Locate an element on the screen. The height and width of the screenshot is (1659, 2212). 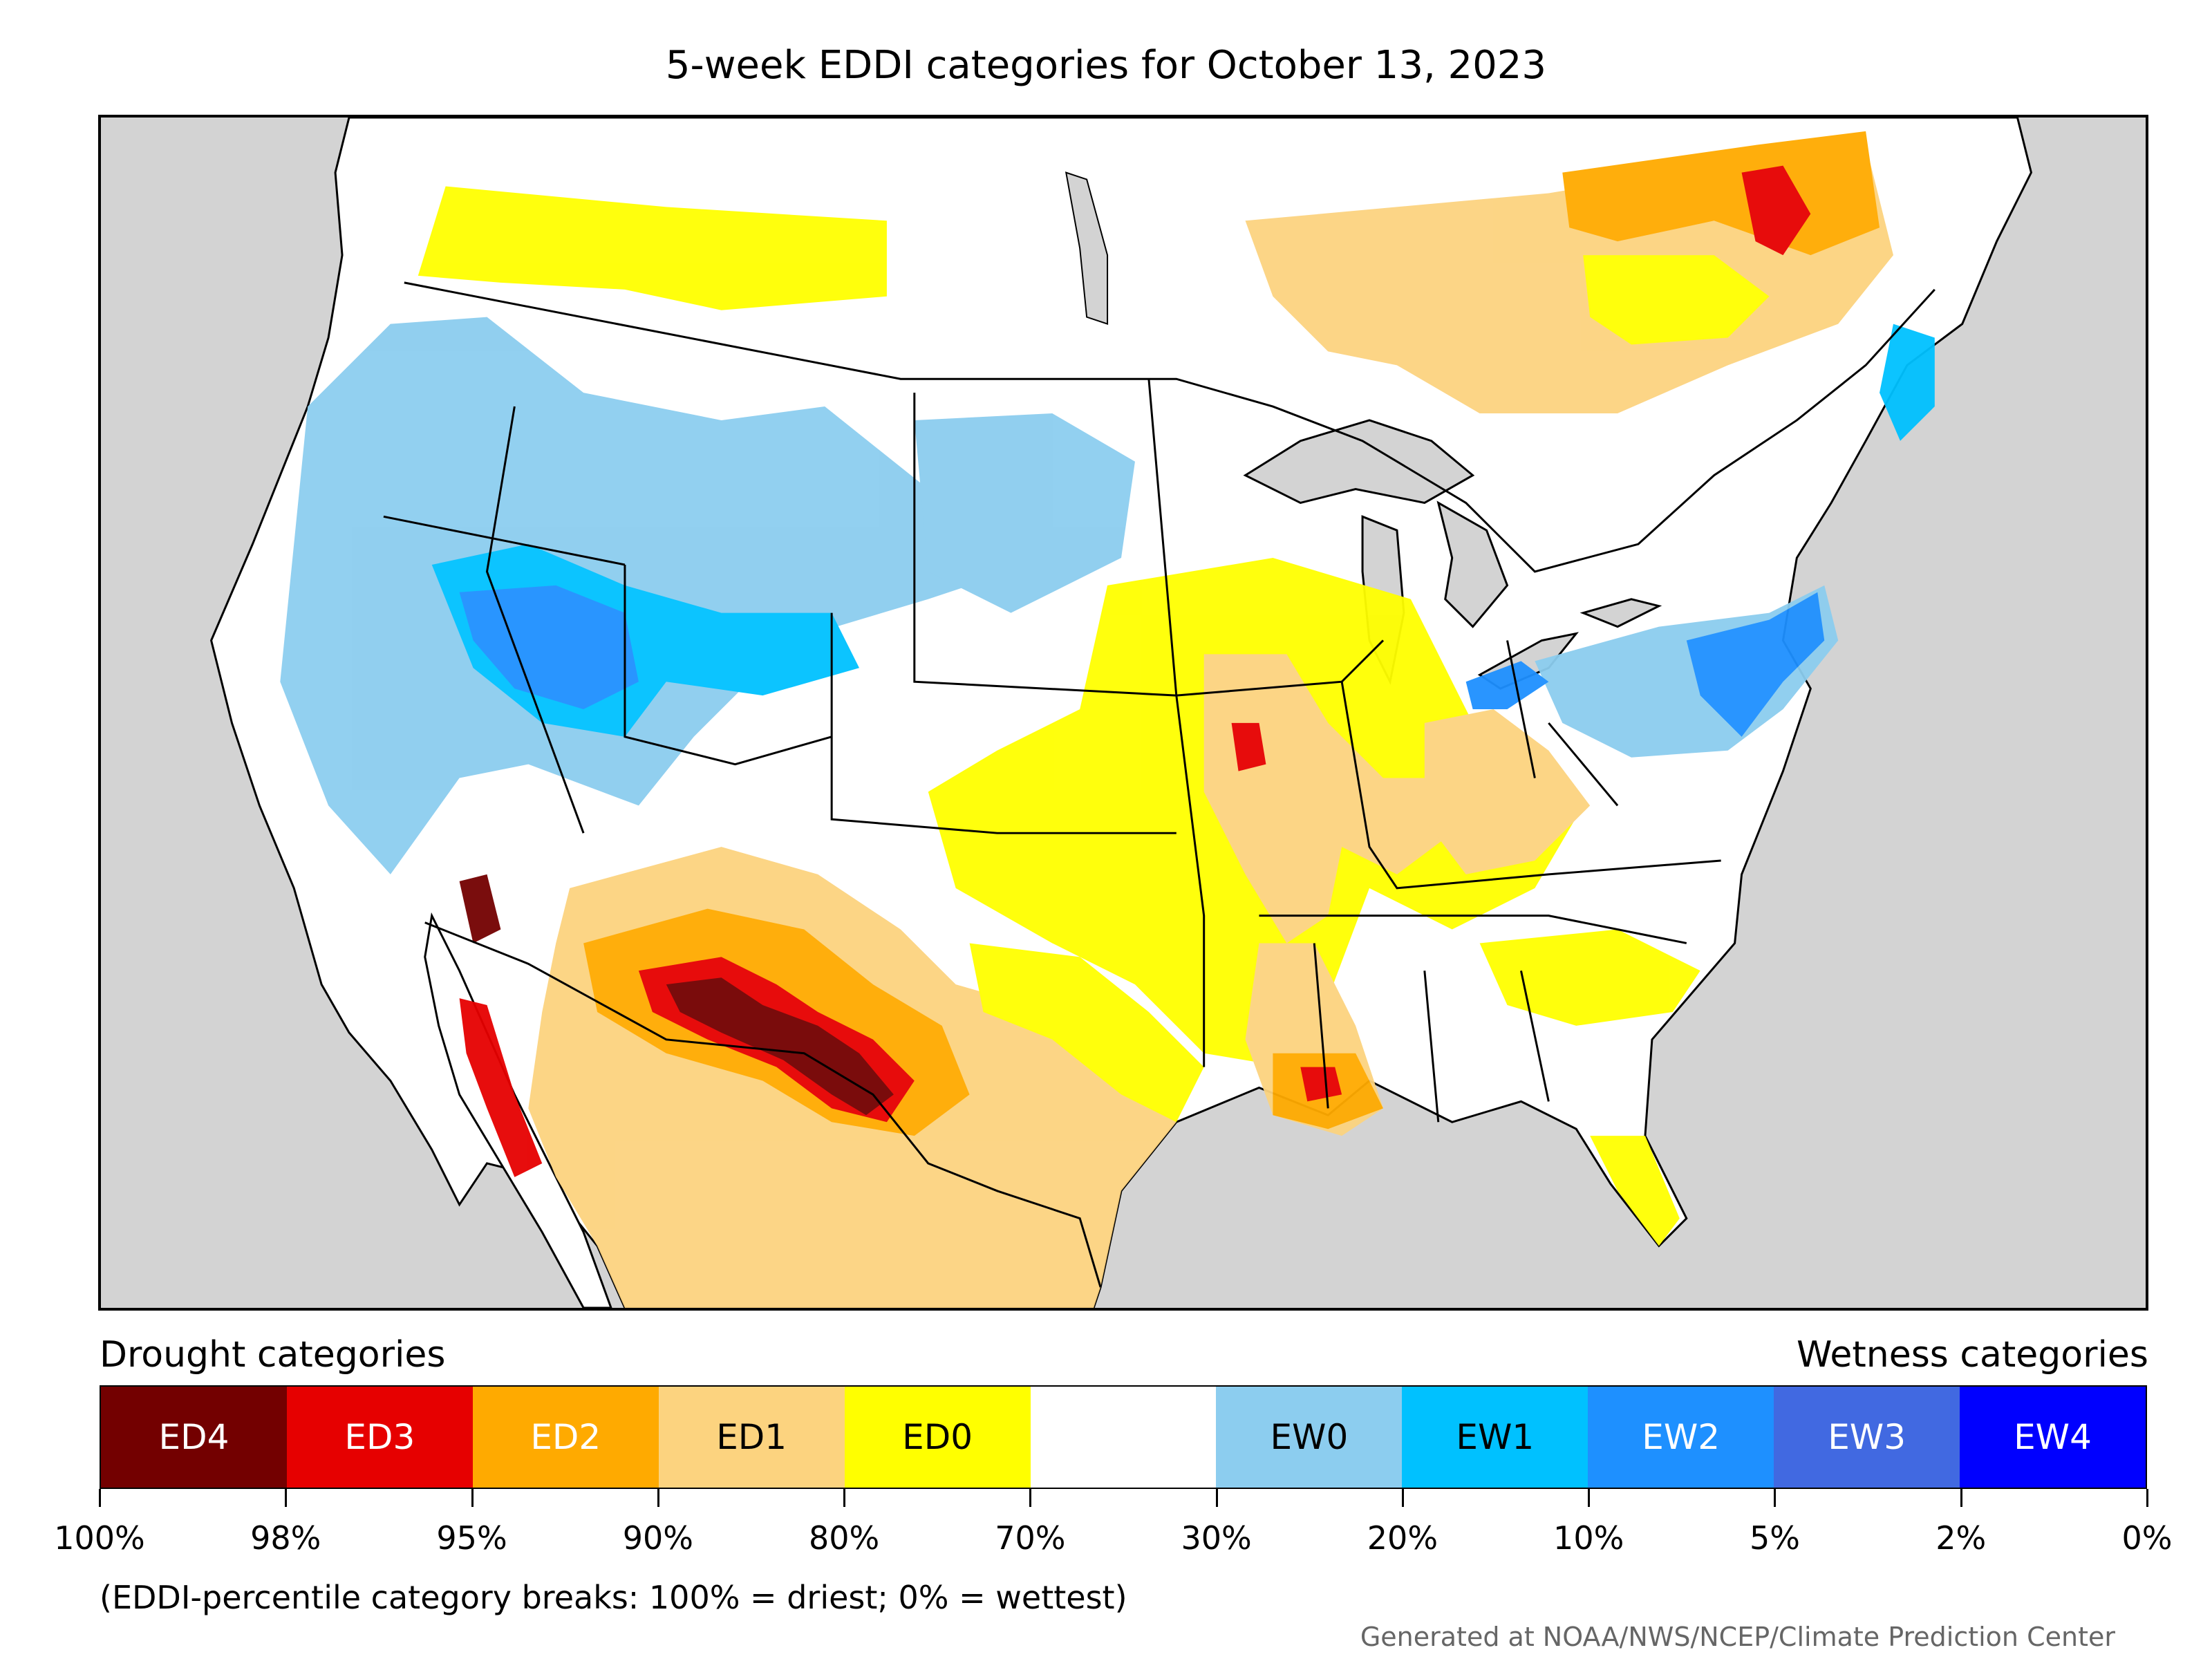
colorbar-tick-label: 100% is located at coordinates (99, 1538).